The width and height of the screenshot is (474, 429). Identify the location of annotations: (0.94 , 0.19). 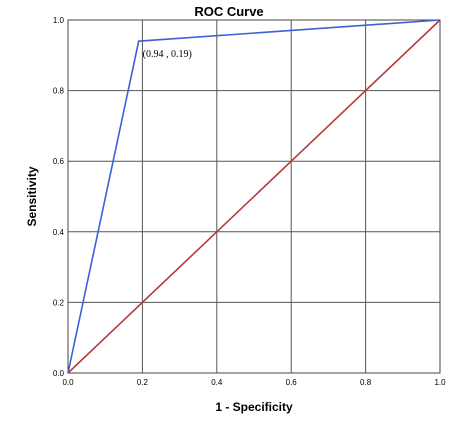
(167, 54).